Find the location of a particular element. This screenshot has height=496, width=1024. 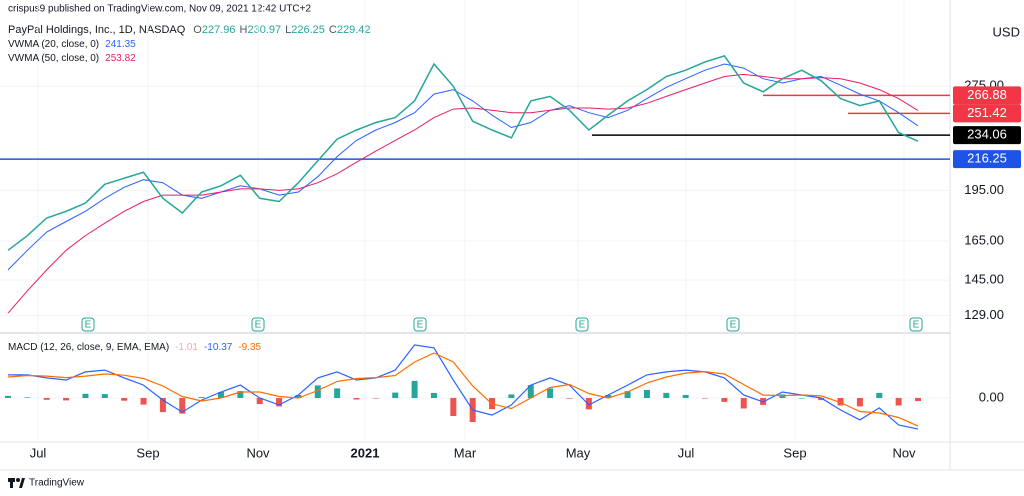

level-label: 216.25 is located at coordinates (987, 158).